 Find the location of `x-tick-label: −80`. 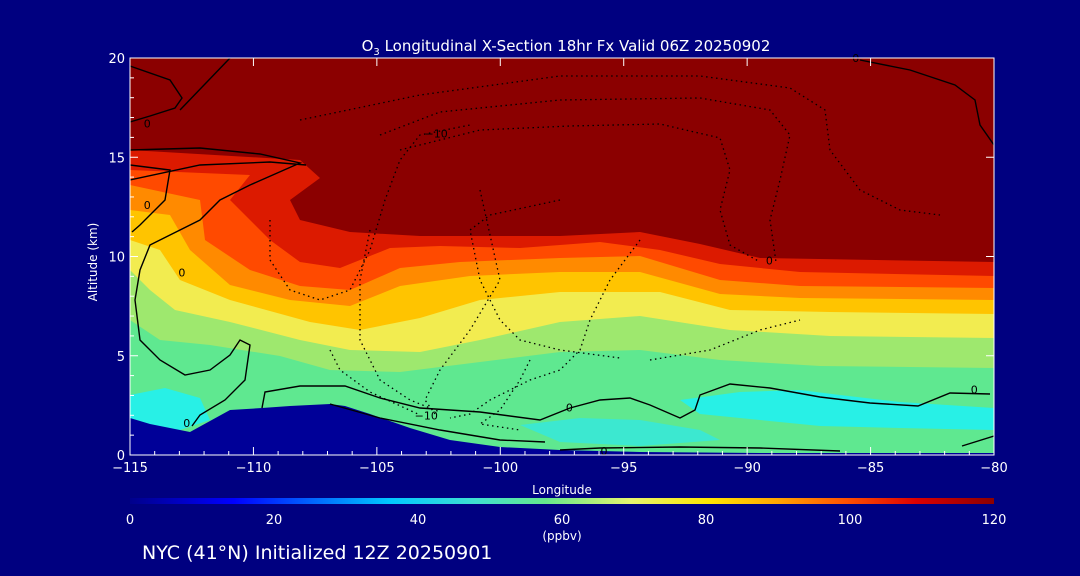

x-tick-label: −80 is located at coordinates (993, 468).